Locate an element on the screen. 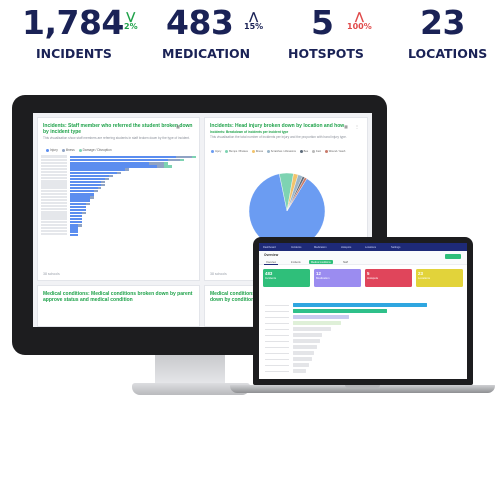  tab-staff: Staff is located at coordinates (345, 262).